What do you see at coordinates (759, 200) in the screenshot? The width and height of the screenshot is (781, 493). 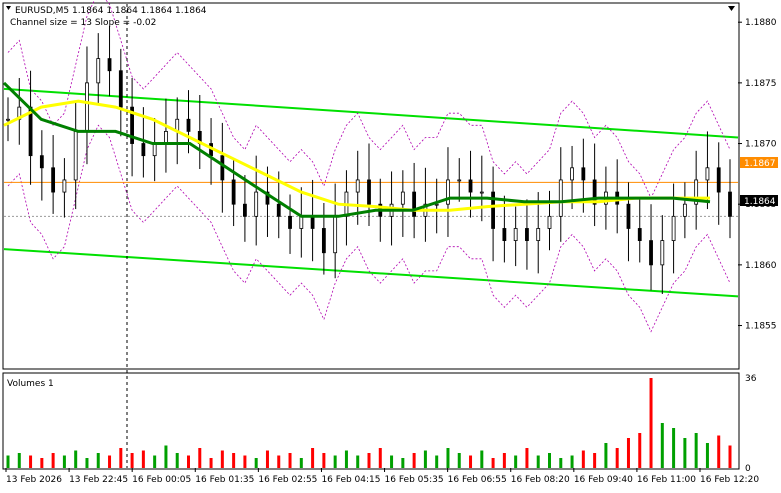 I see `current-price-badge` at bounding box center [759, 200].